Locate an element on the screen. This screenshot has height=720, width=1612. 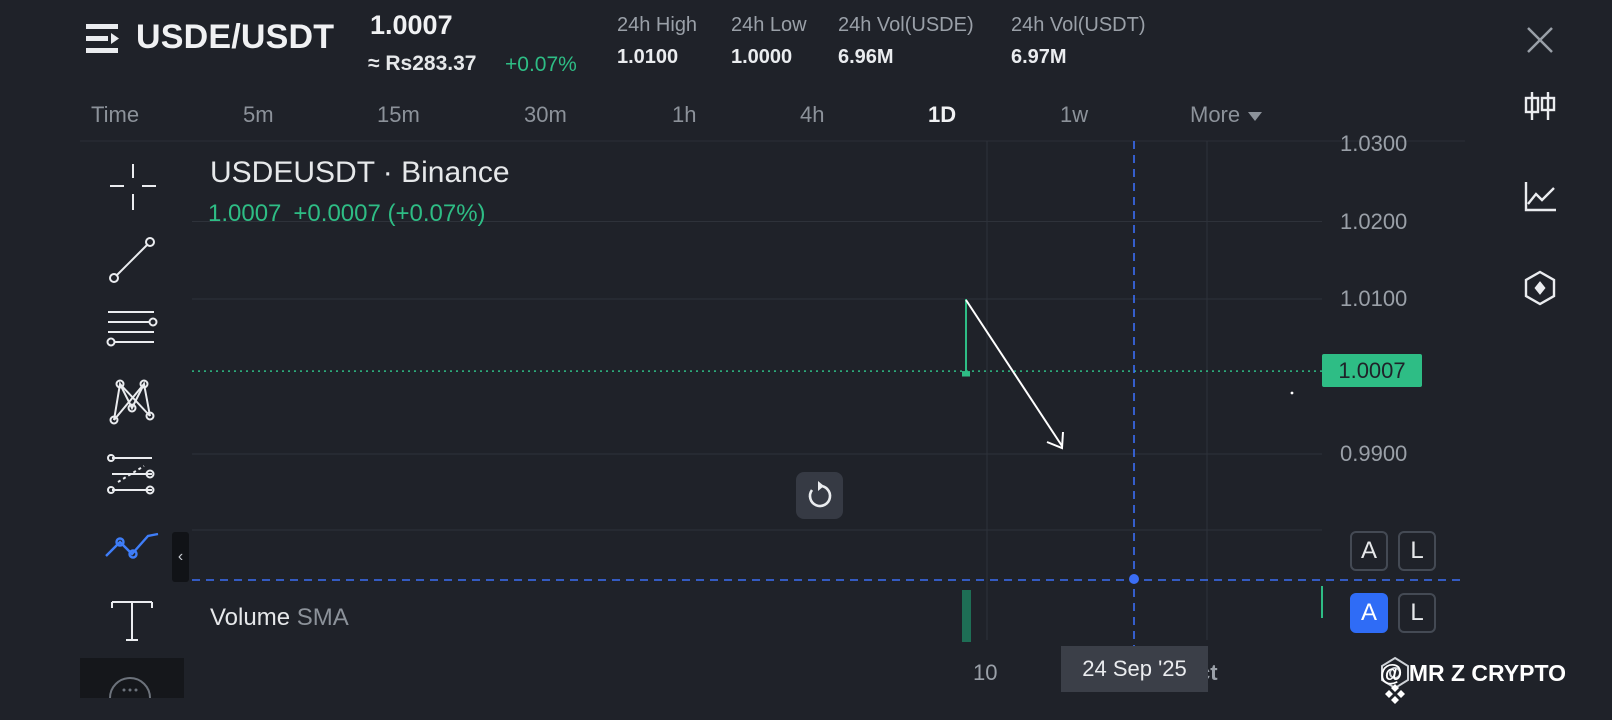
current-price-tag: 1.0007 is located at coordinates (1372, 370).